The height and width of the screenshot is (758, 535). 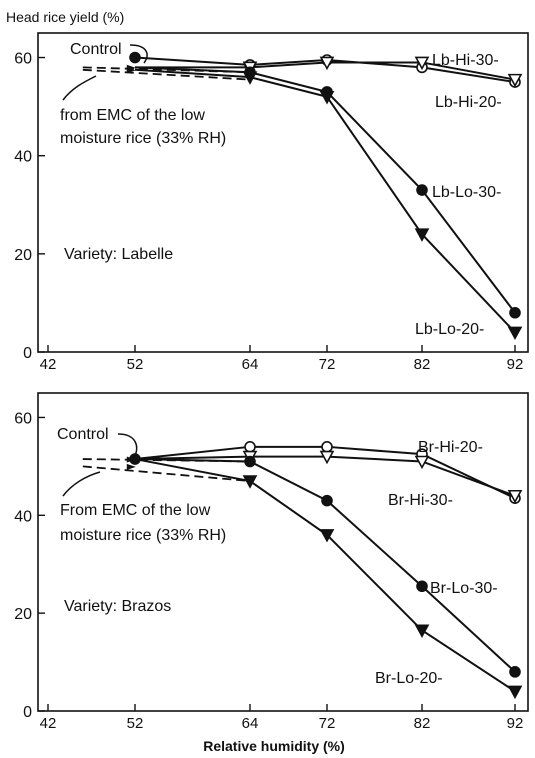 I want to click on emc-label-line1: from EMC of the low, so click(x=132, y=115).